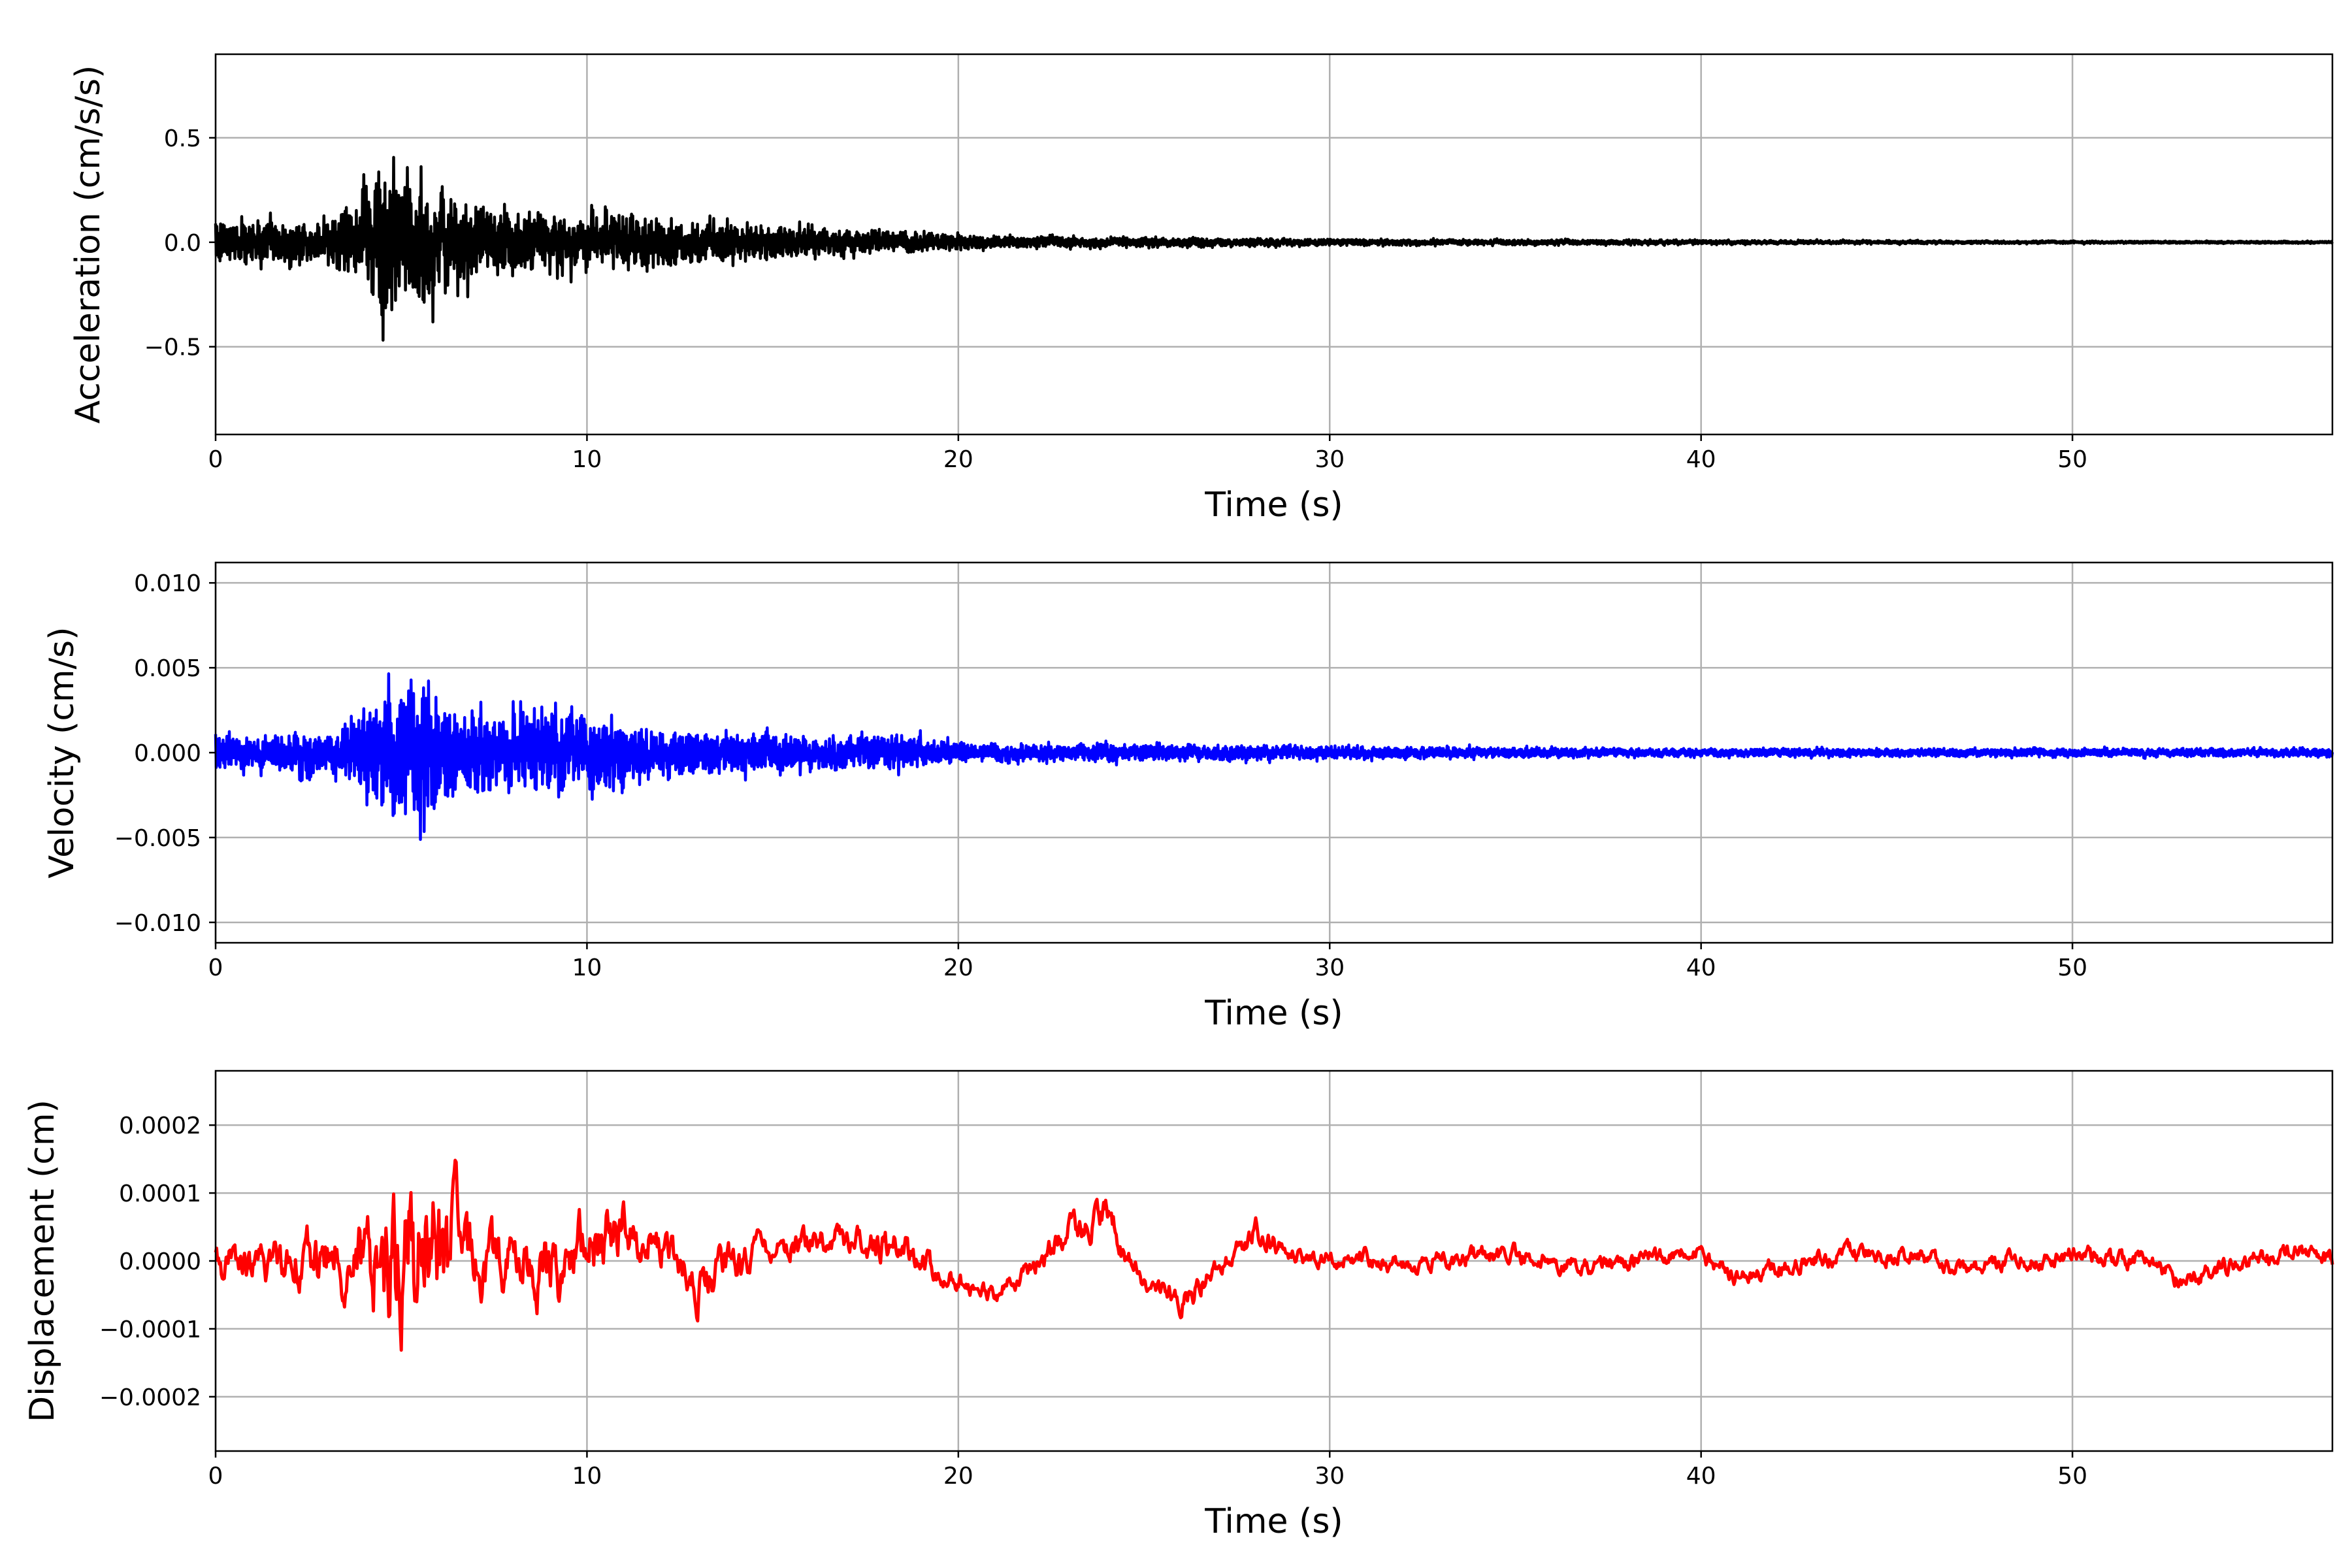 The image size is (2352, 1568). I want to click on velocity-x-ticks: 0 10 20 30 40 50, so click(1147, 962).